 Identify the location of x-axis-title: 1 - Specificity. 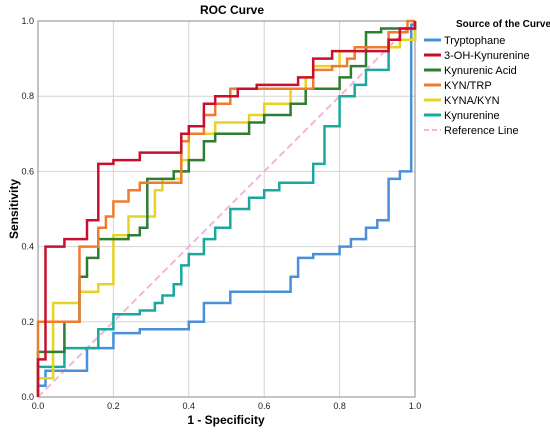
(226, 420).